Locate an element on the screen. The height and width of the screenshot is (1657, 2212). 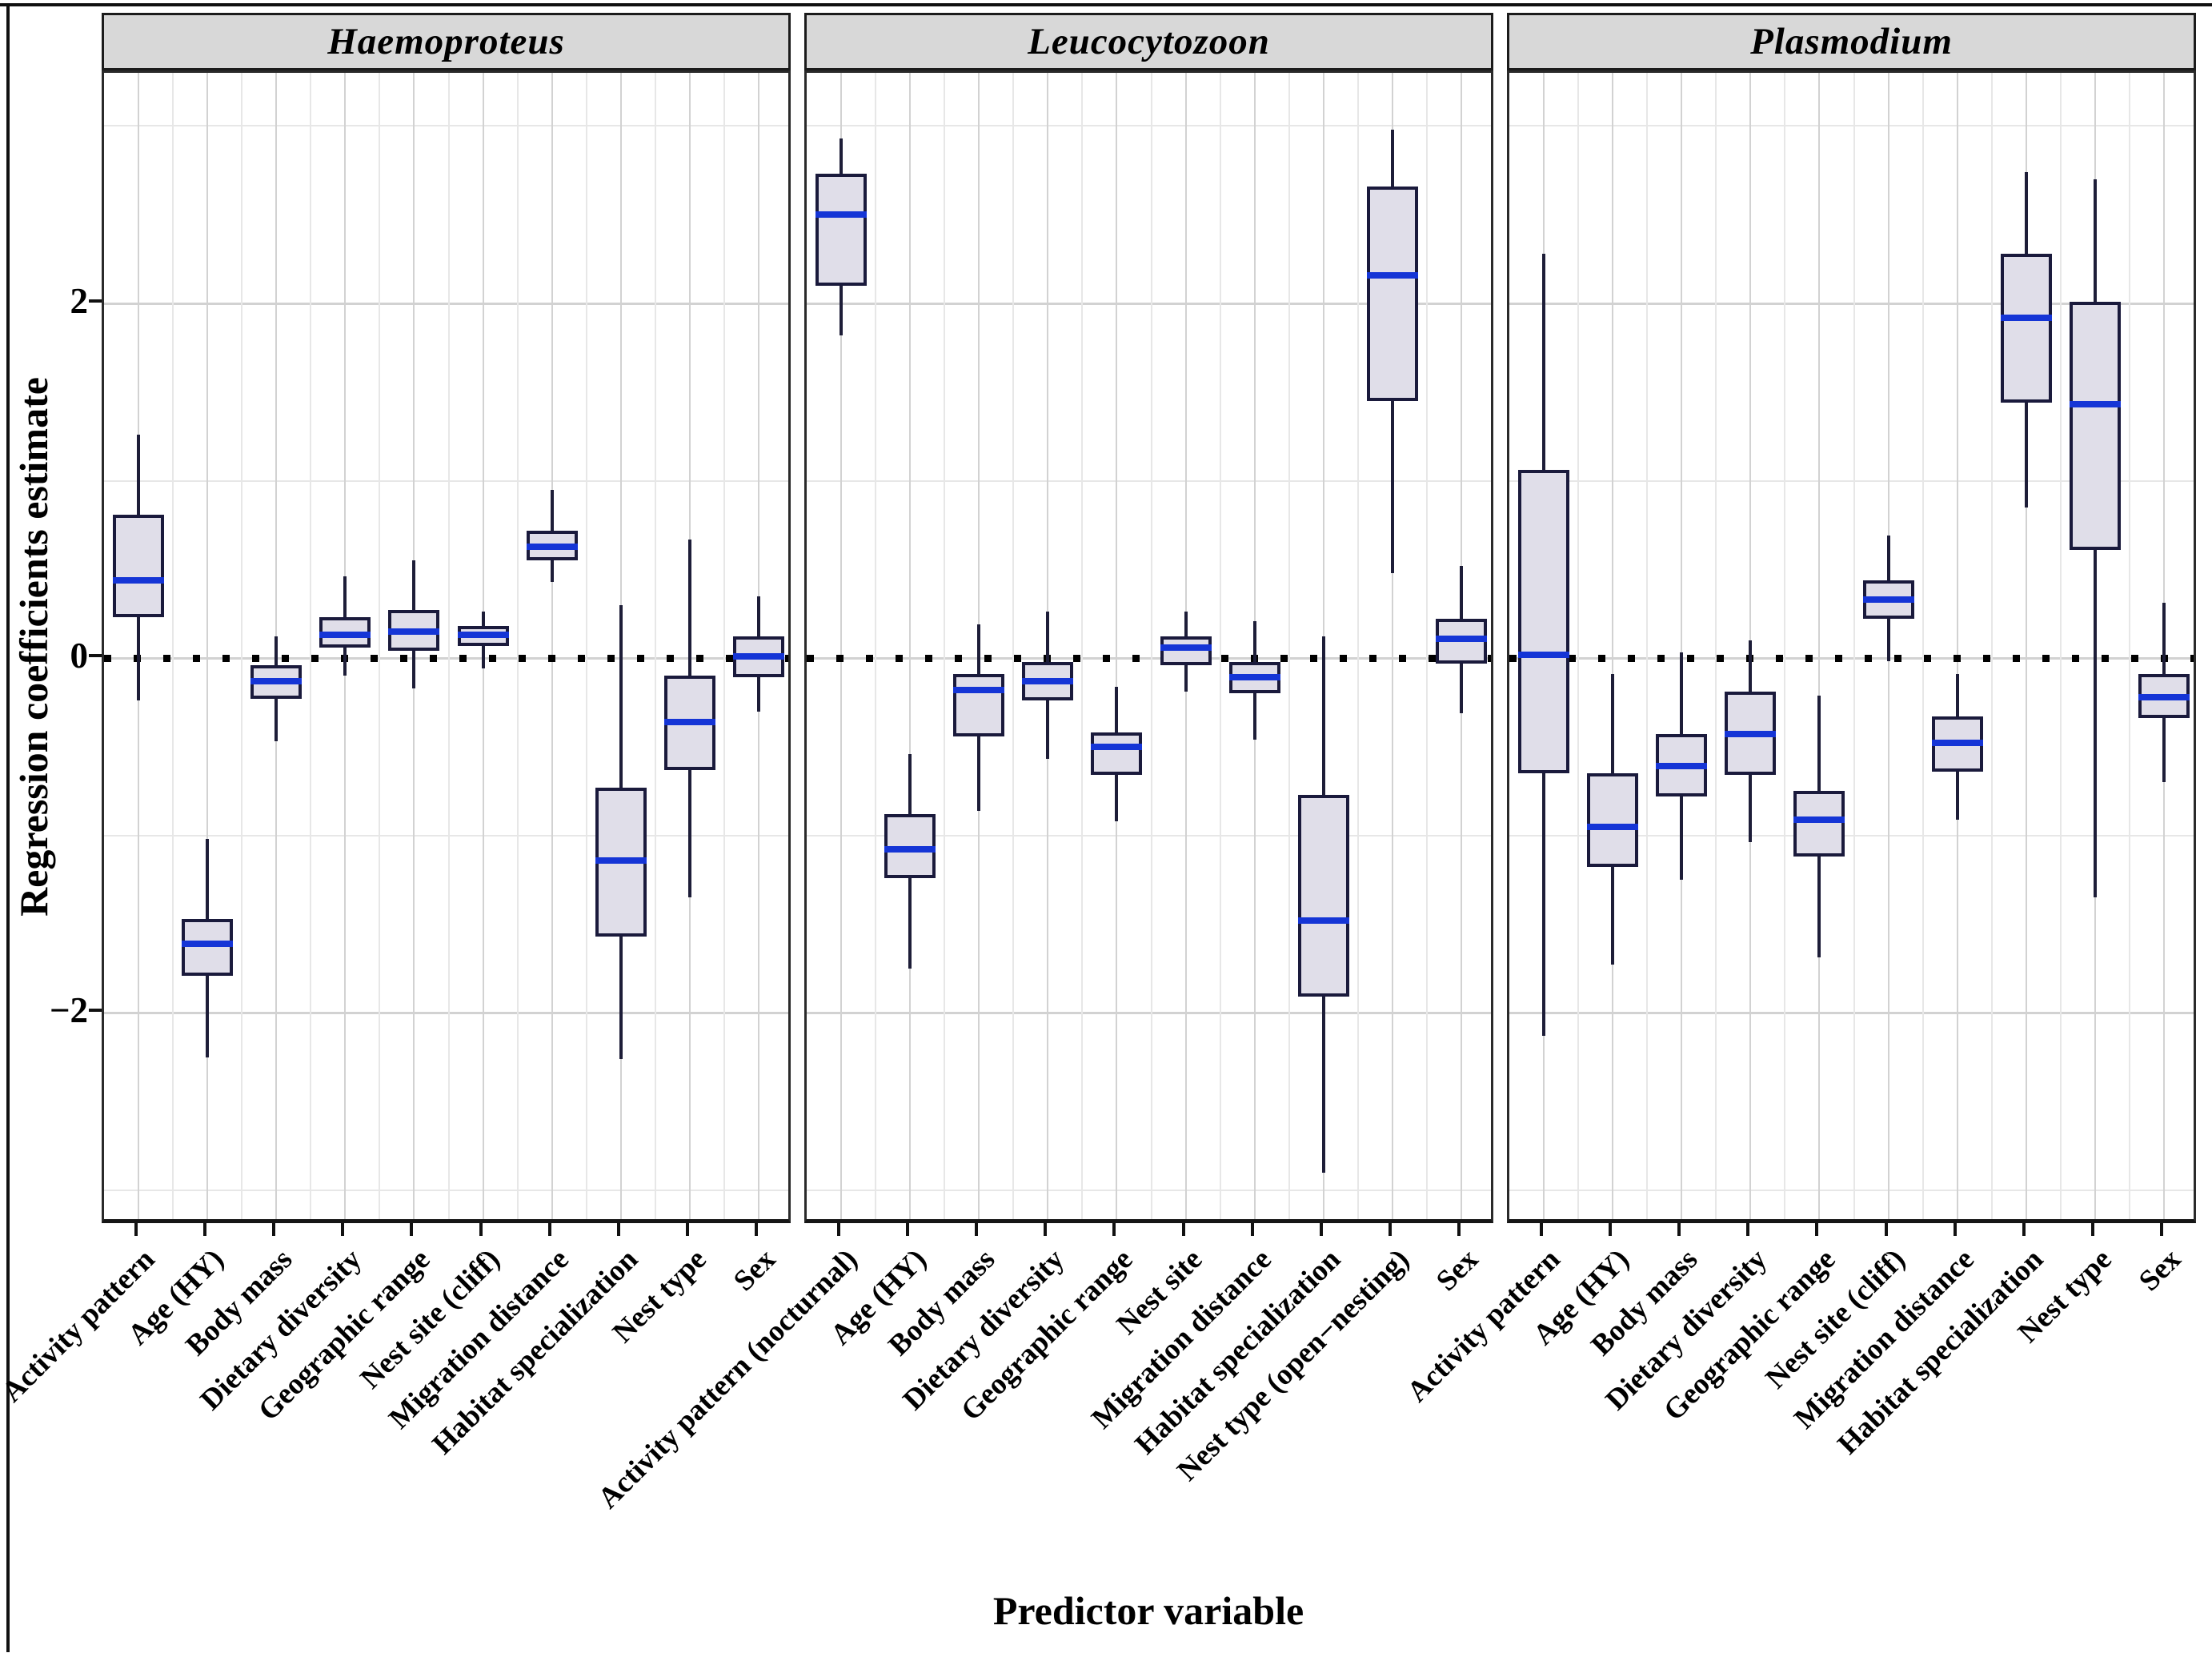
strip-title: Haemoproteus is located at coordinates (446, 41).